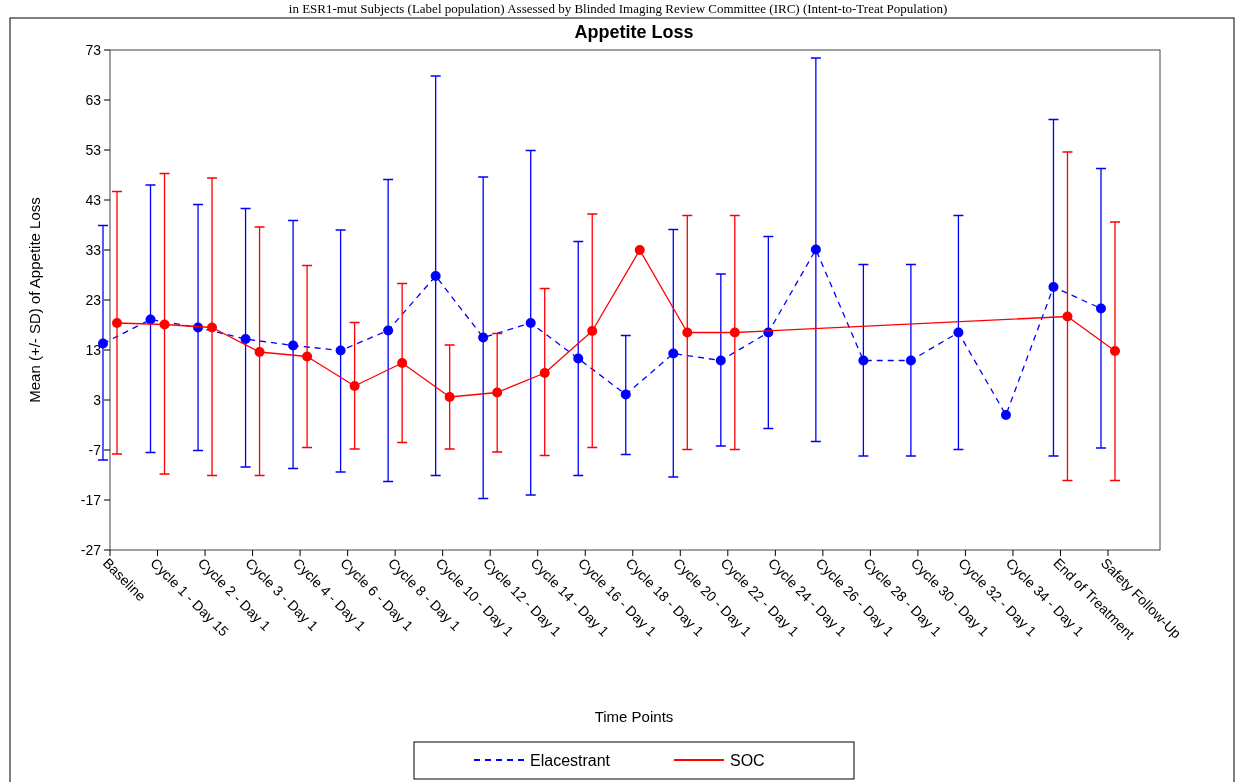  I want to click on y-tick-label: 13, so click(93, 349).